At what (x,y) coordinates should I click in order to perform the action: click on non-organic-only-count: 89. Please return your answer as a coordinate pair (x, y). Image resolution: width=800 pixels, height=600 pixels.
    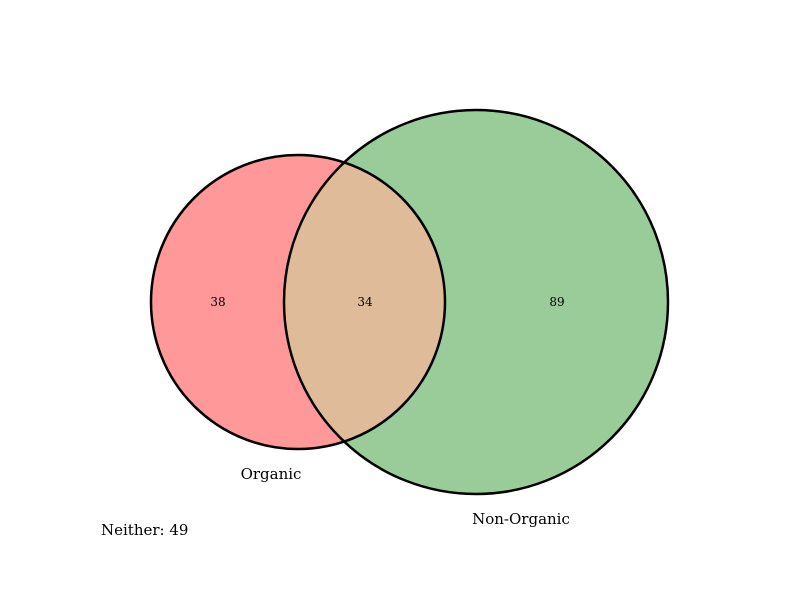
    Looking at the image, I should click on (556, 302).